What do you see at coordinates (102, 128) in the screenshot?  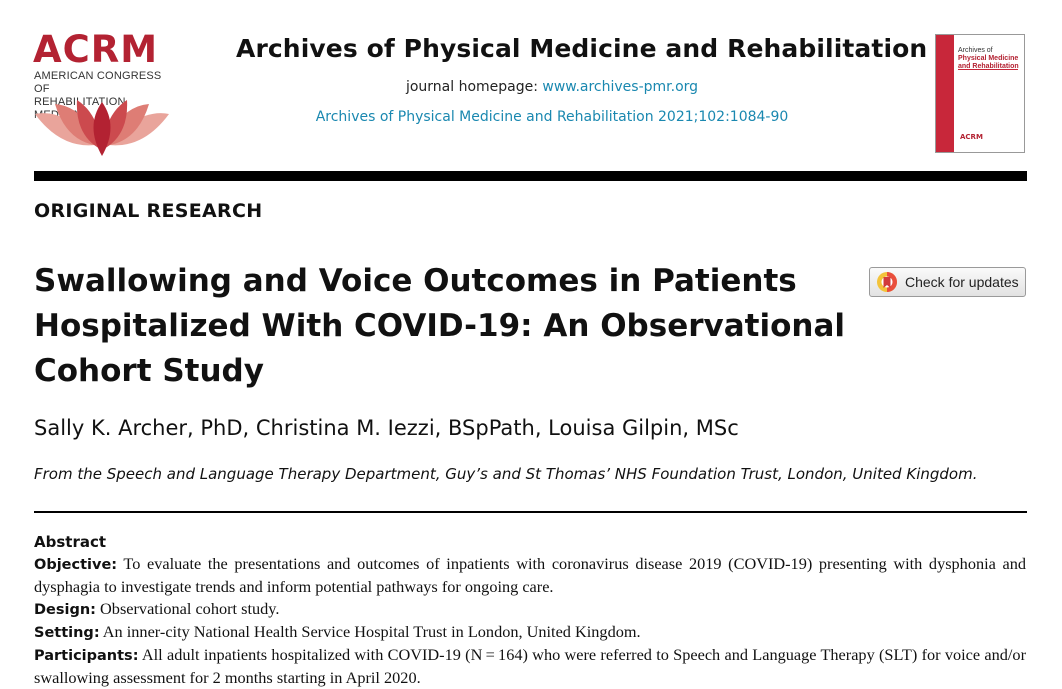 I see `lotus-icon` at bounding box center [102, 128].